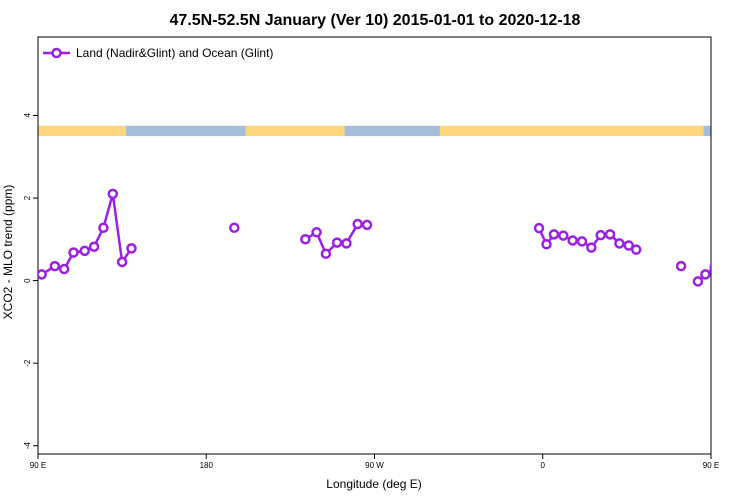 This screenshot has width=750, height=500. I want to click on legend: Land (Nadir&Glint) and Ocean (Glint), so click(158, 53).